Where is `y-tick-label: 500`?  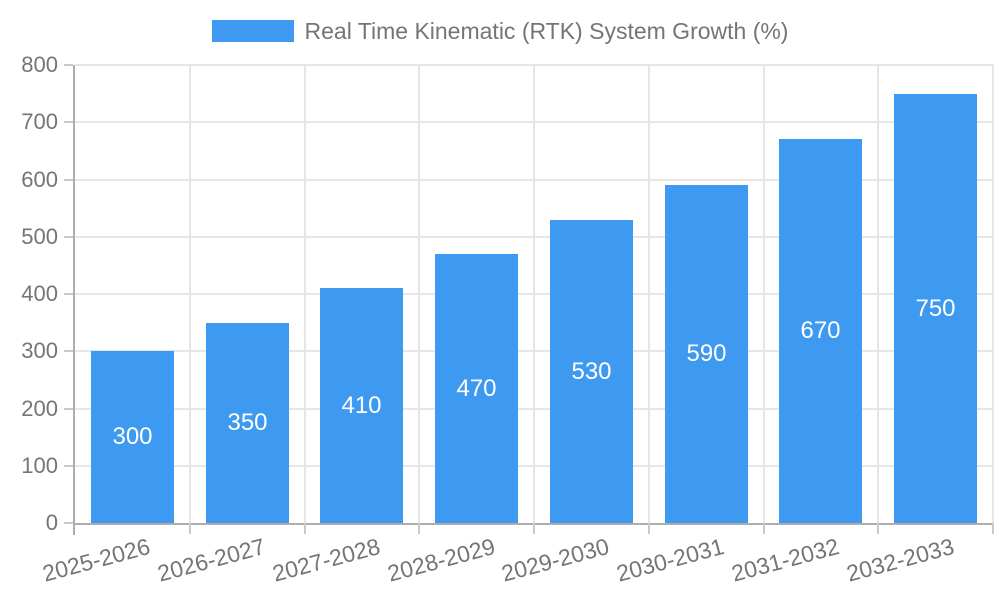 y-tick-label: 500 is located at coordinates (39, 236).